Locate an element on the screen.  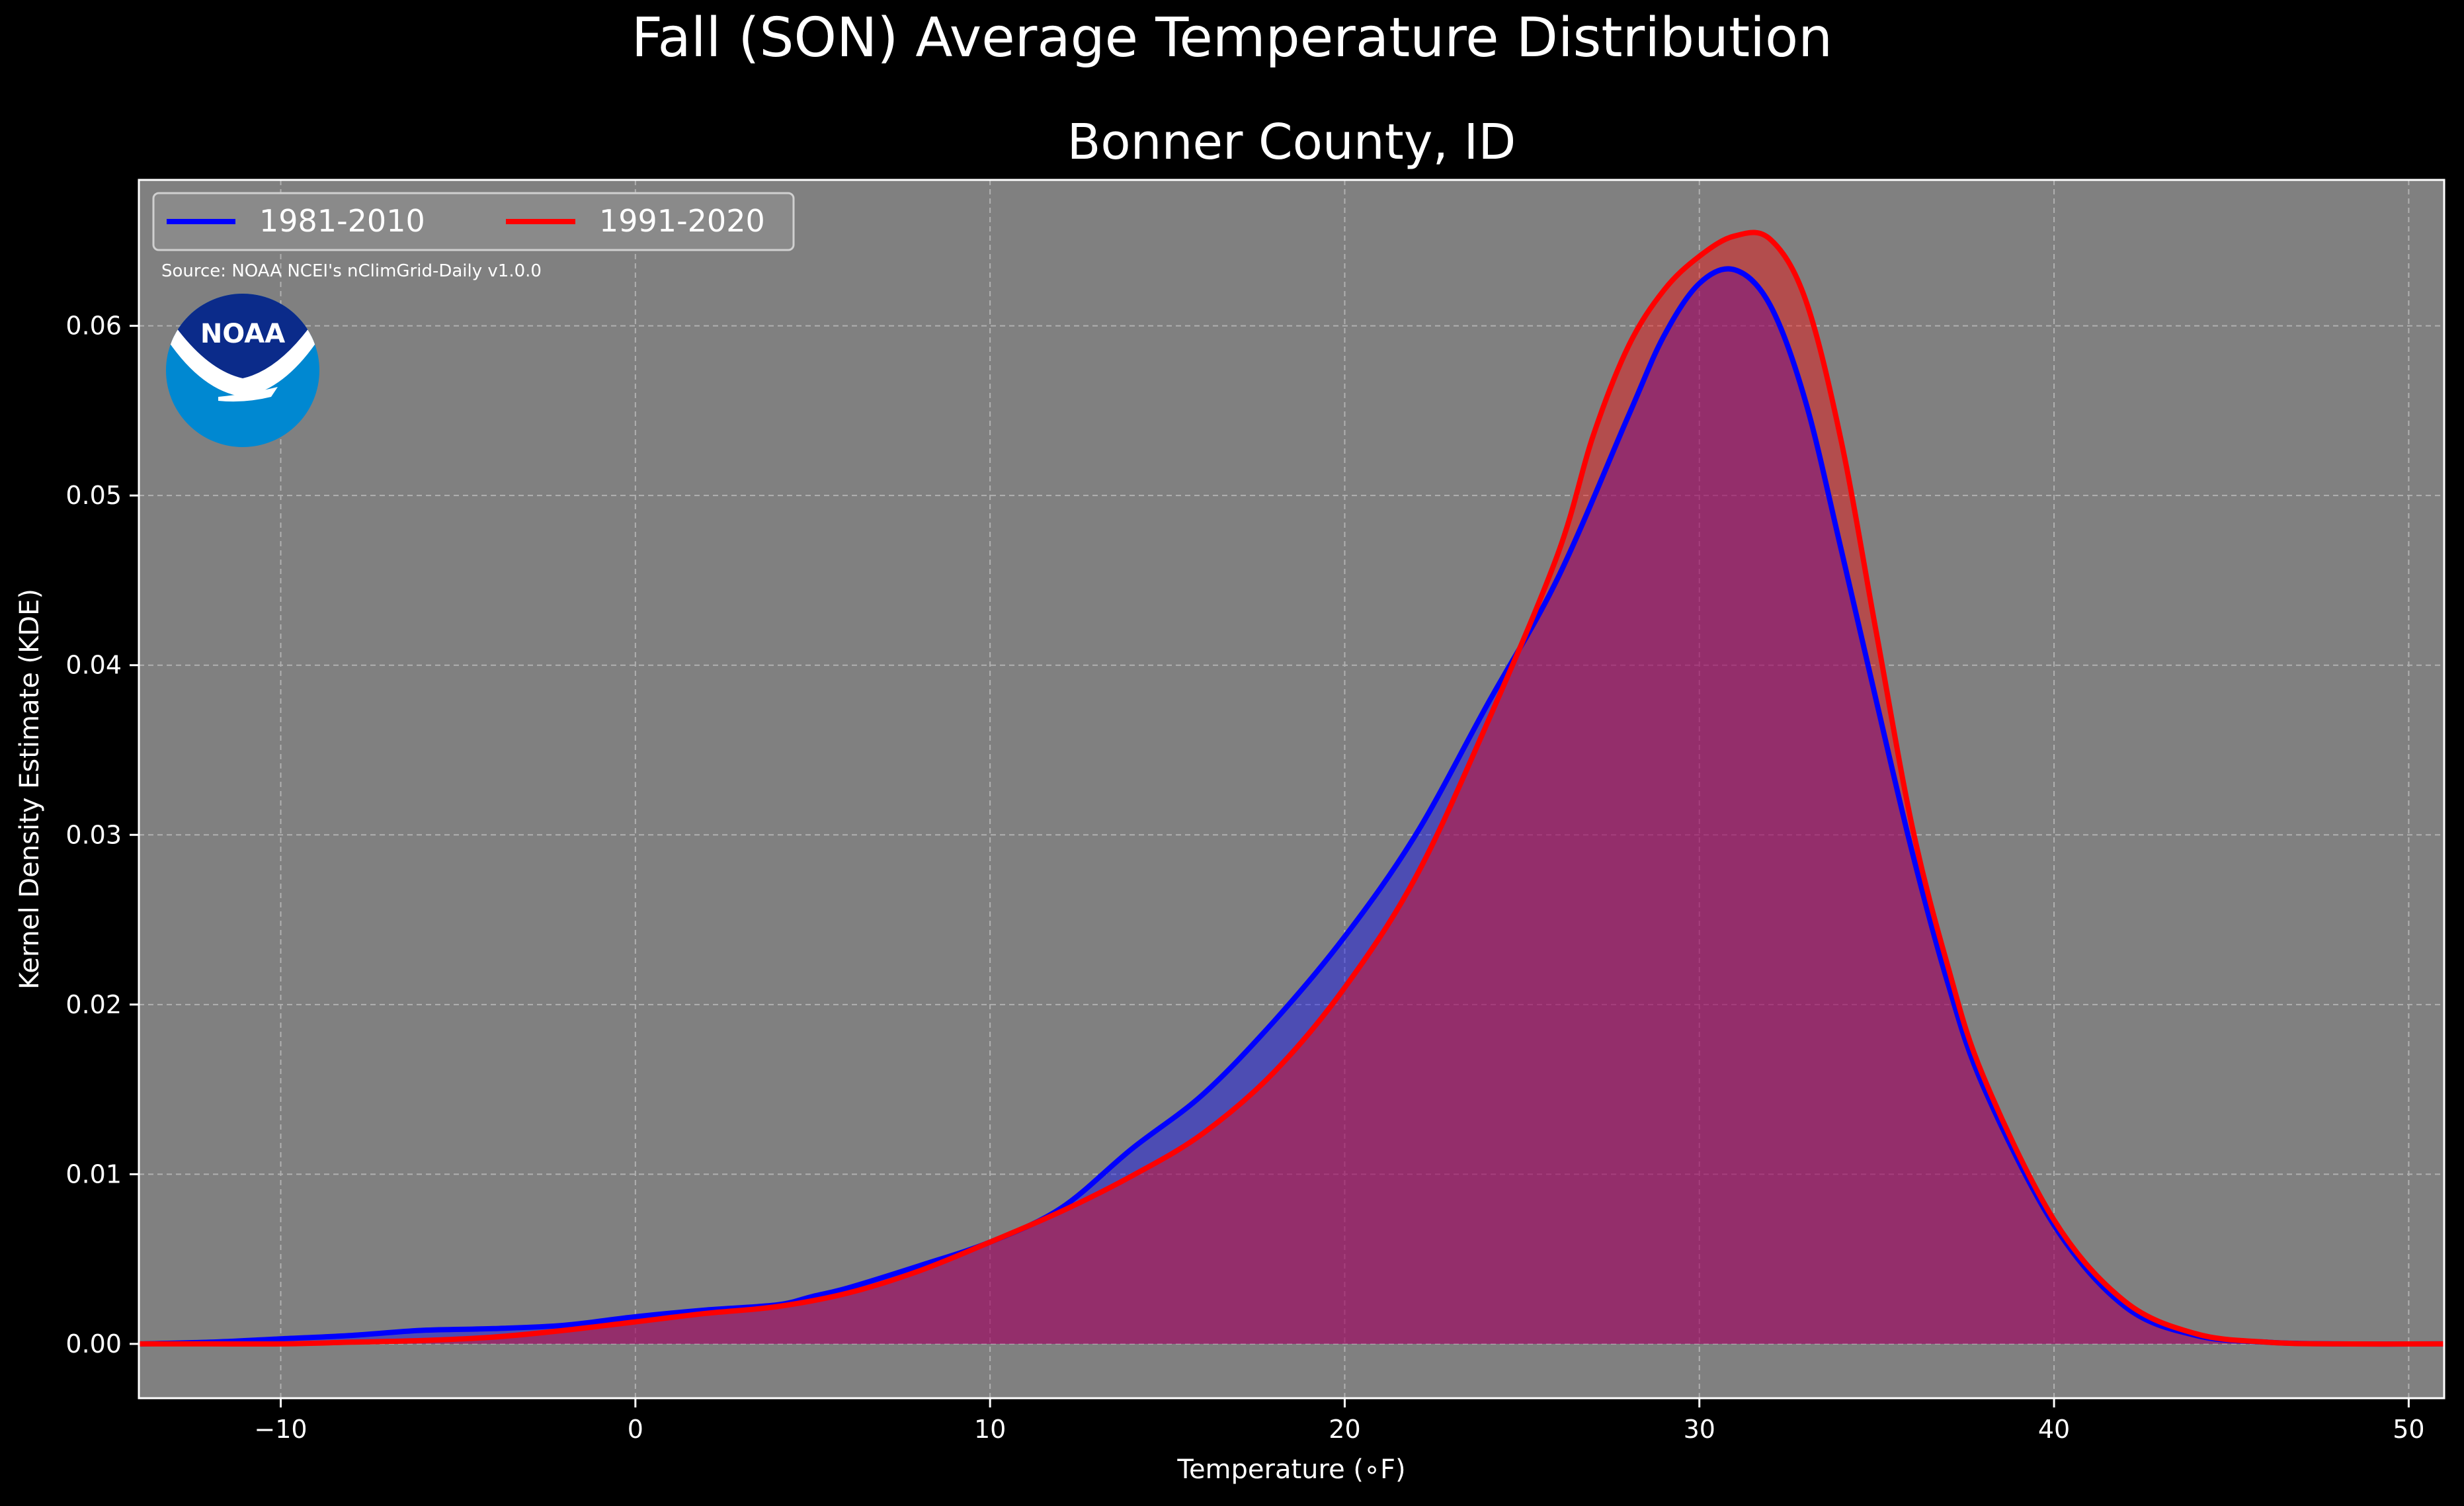
x-tick-label: 50 is located at coordinates (2408, 1429).